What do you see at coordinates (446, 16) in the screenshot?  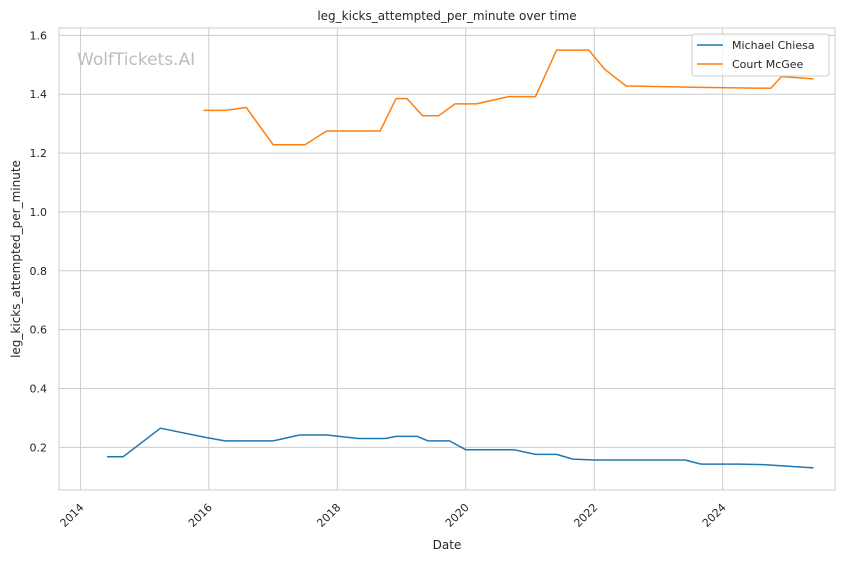 I see `chart-title: leg_kicks_attempted_per_minute over time` at bounding box center [446, 16].